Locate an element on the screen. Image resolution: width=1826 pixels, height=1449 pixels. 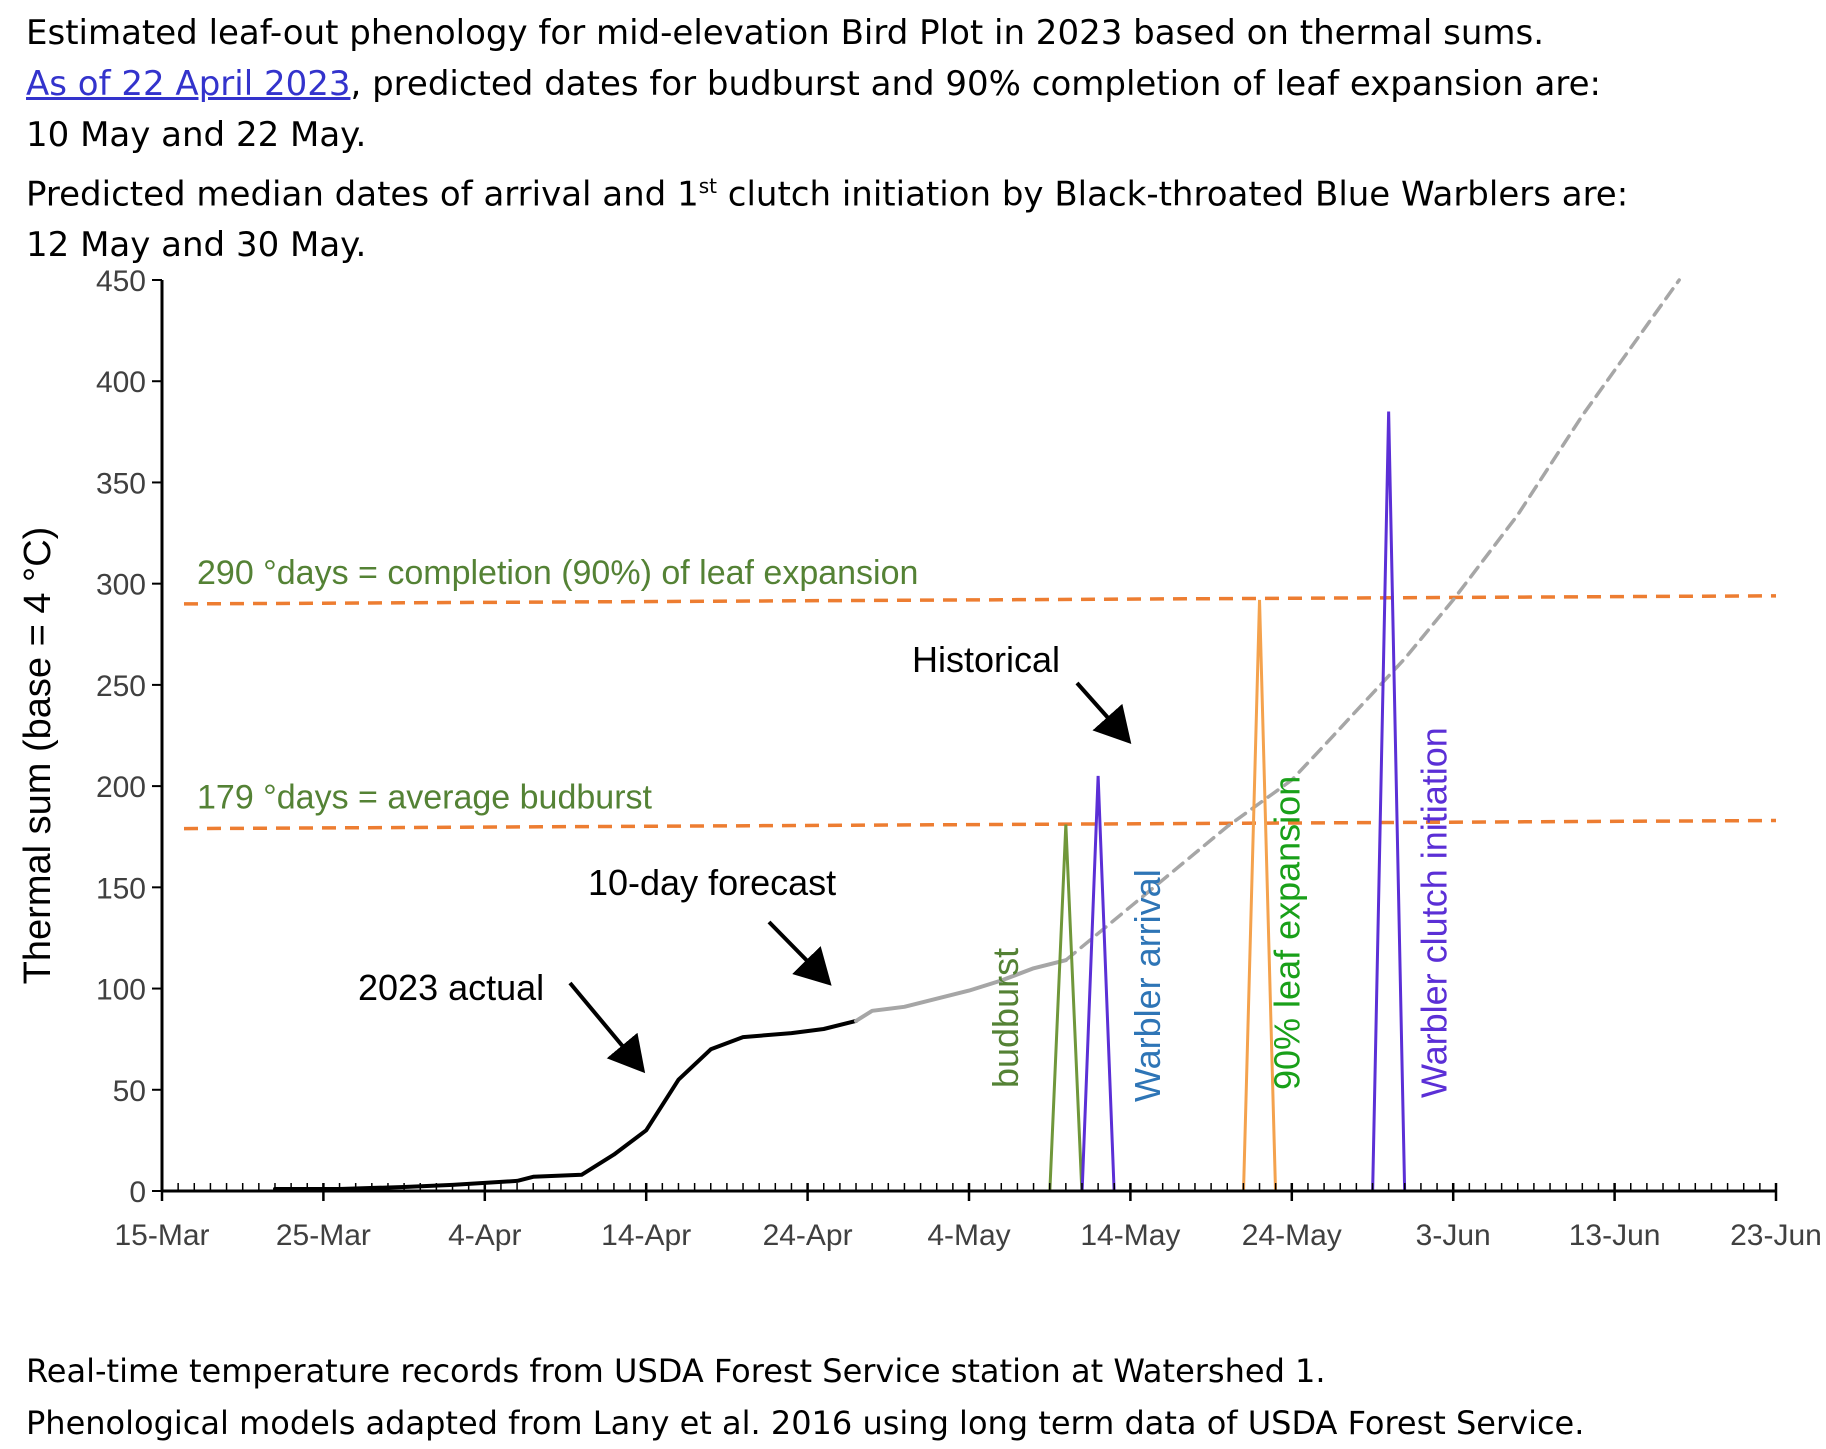
x-tick-label: 14-May is located at coordinates (1130, 1235).